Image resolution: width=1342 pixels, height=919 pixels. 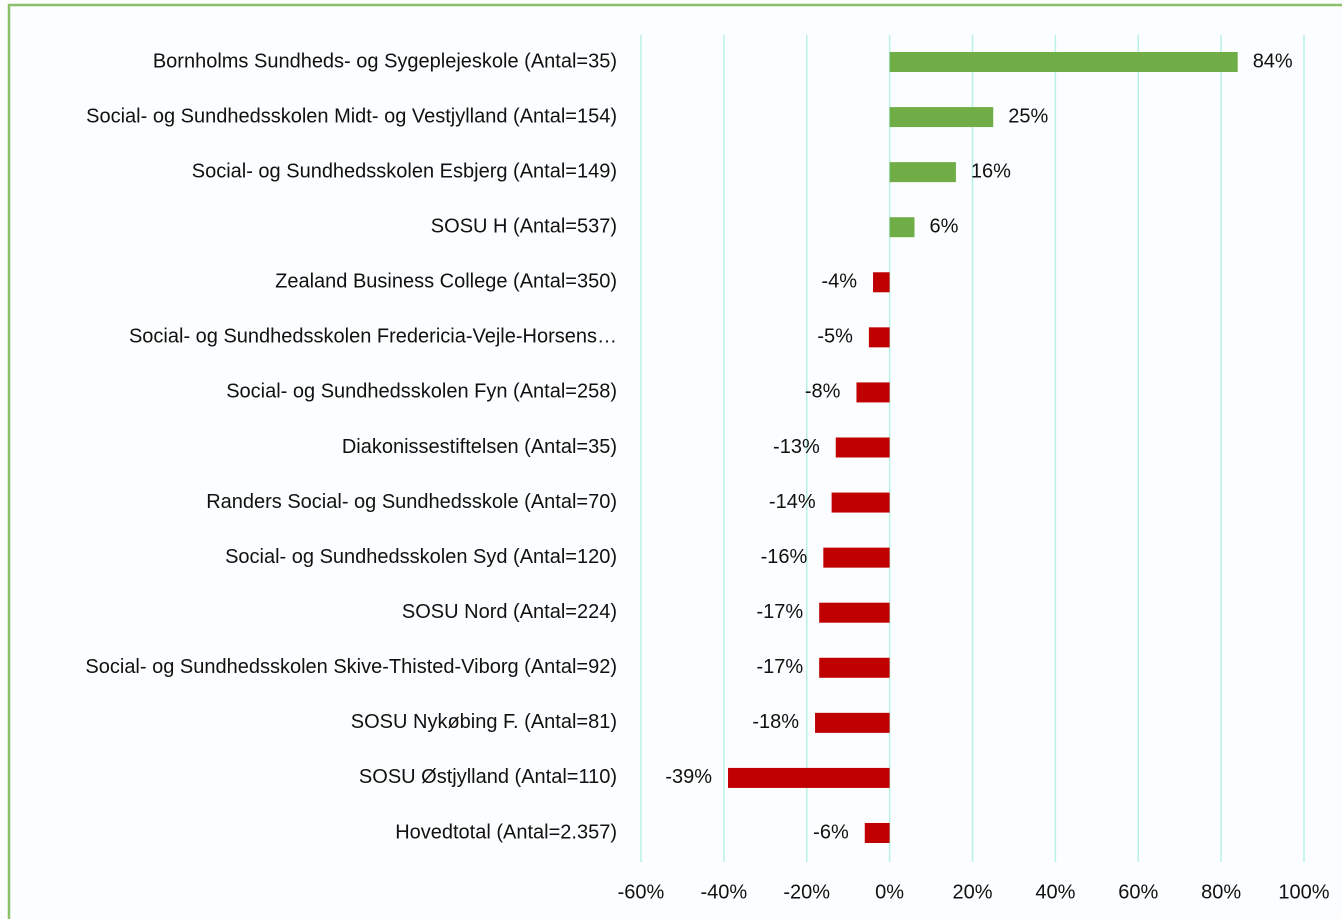 I want to click on data-label: 6%, so click(x=943, y=226).